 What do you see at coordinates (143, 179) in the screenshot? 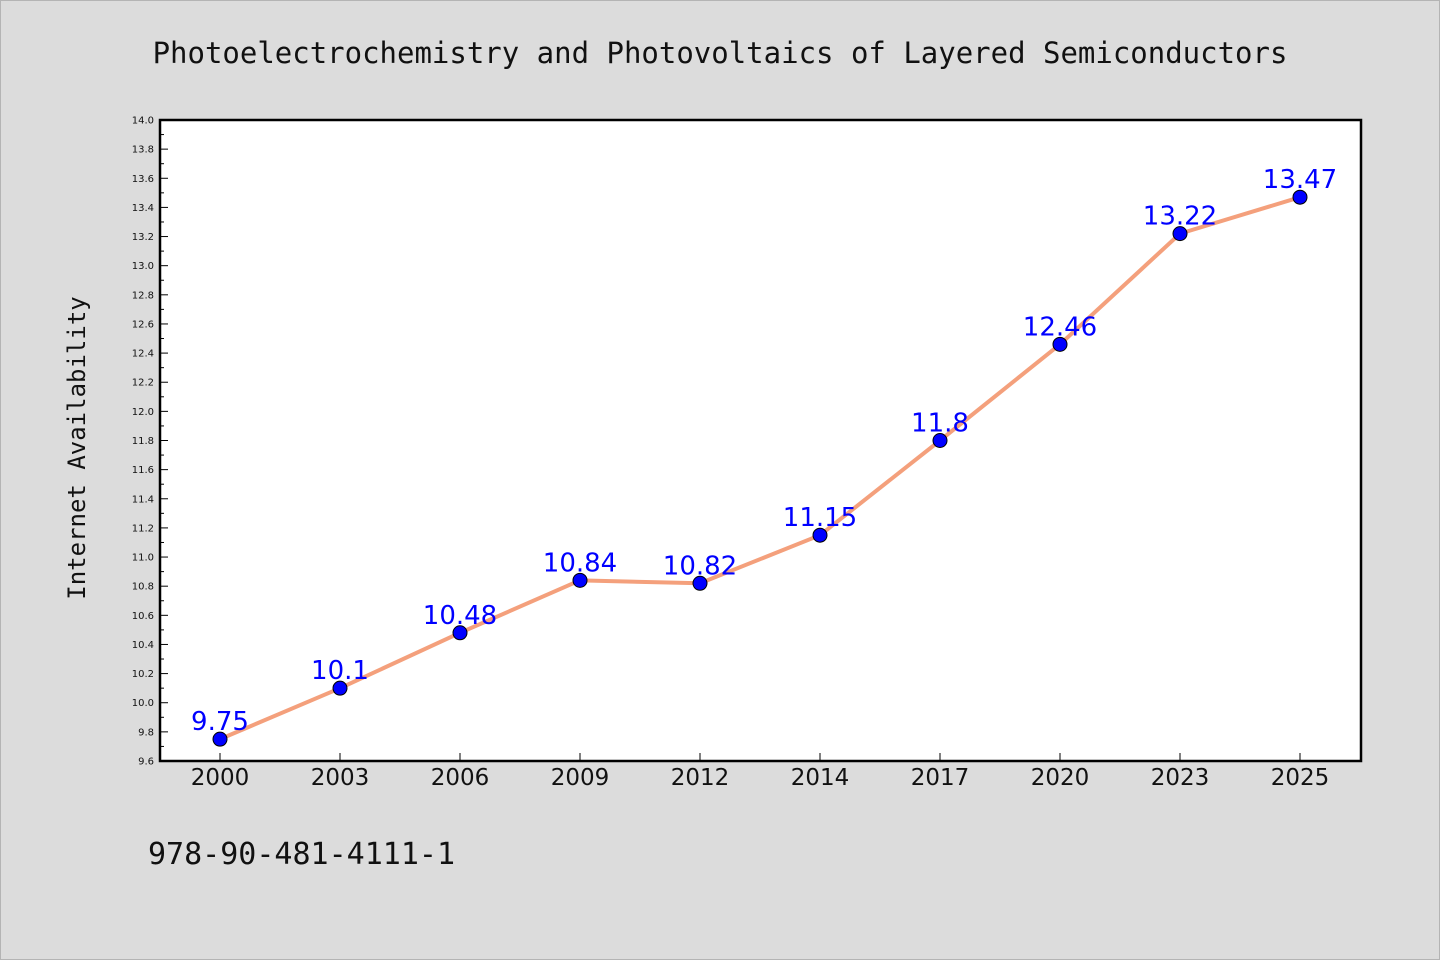
I see `y-tick-label: 13.6` at bounding box center [143, 179].